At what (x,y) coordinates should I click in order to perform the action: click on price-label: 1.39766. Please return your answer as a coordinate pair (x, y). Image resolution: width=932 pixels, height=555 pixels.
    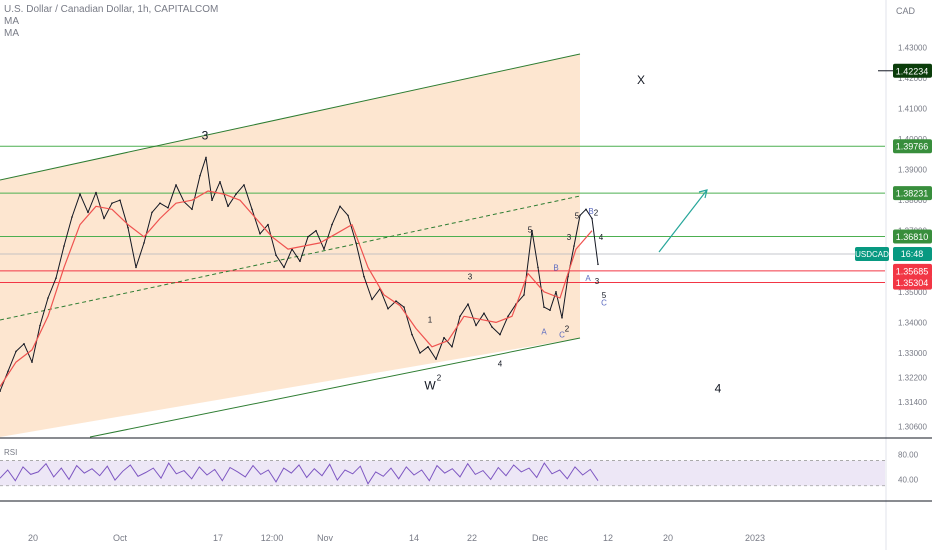
    Looking at the image, I should click on (912, 147).